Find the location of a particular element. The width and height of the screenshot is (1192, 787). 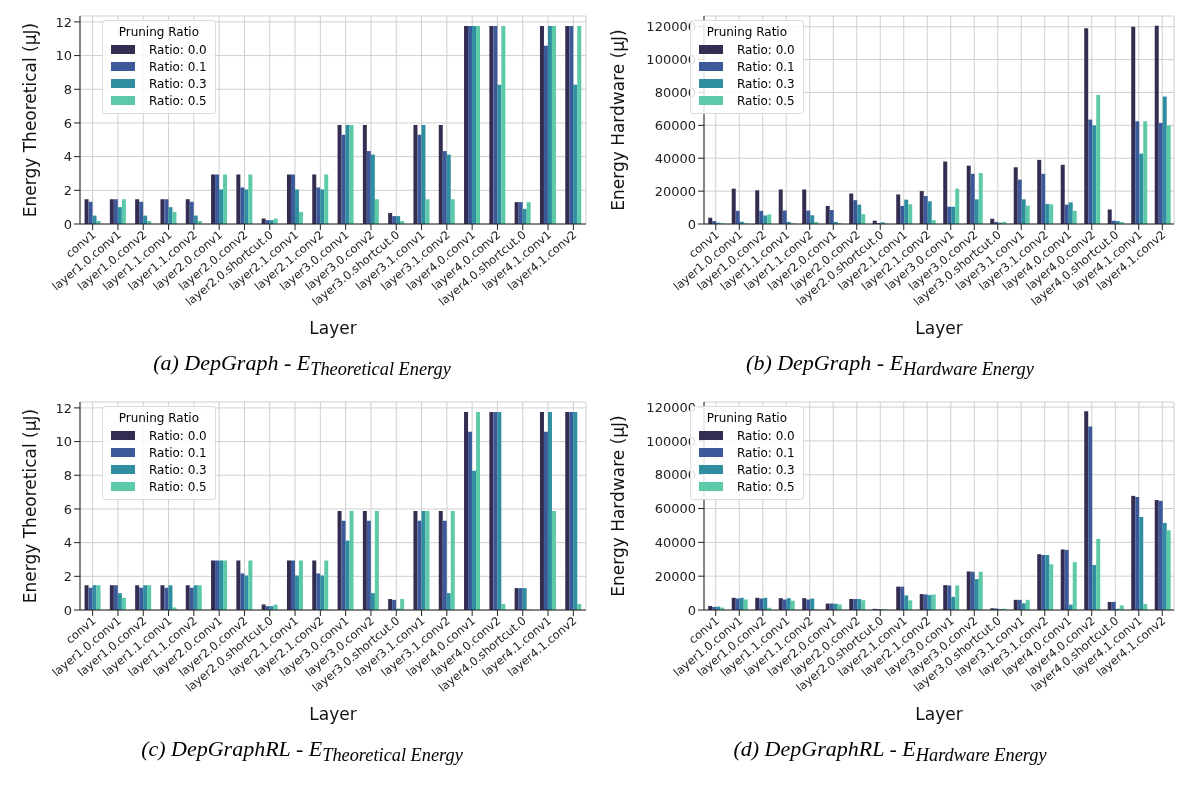

text: (d) DepGraphRL - E$_{Hardware Energy}$ is located at coordinates (890, 751).